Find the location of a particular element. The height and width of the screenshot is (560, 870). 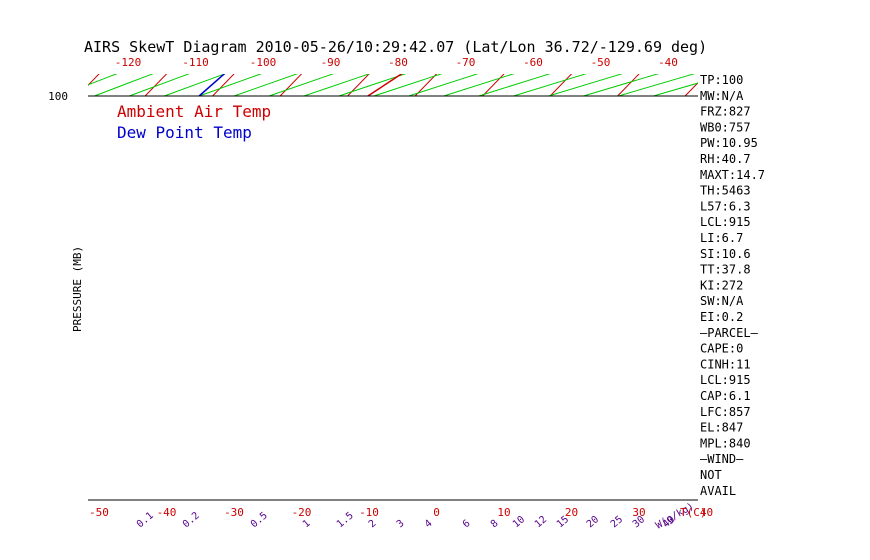

bottom-temp-tick-label: -10 is located at coordinates (369, 512).